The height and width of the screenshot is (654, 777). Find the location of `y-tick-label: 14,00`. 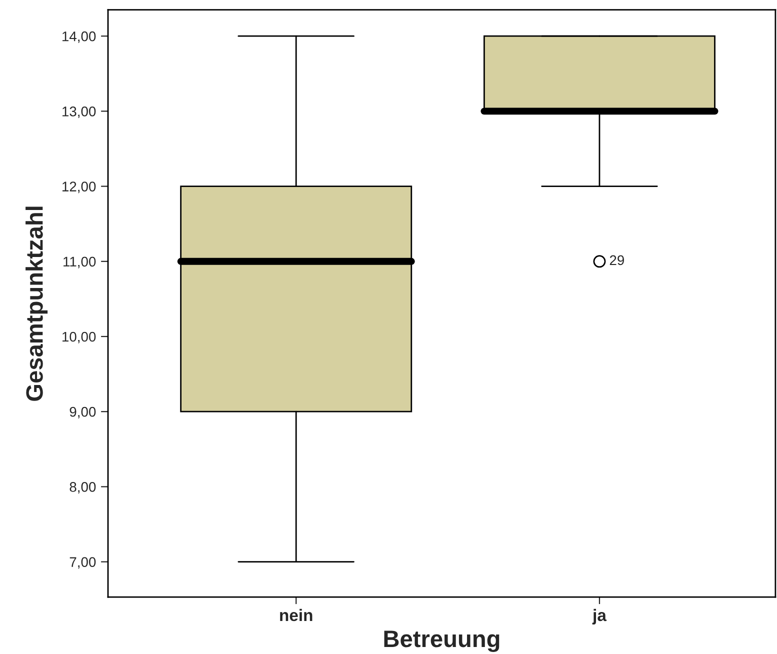

y-tick-label: 14,00 is located at coordinates (79, 37).